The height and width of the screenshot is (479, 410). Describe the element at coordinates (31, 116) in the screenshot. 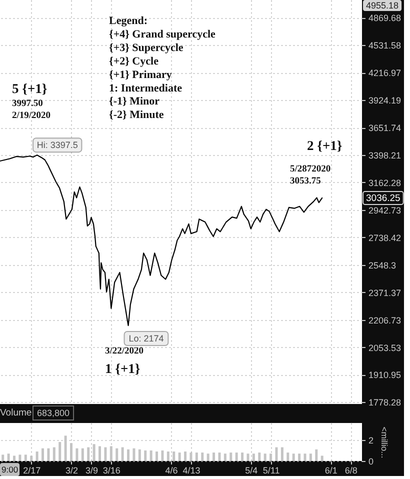

I see `annotation: 2/19/2020` at that location.